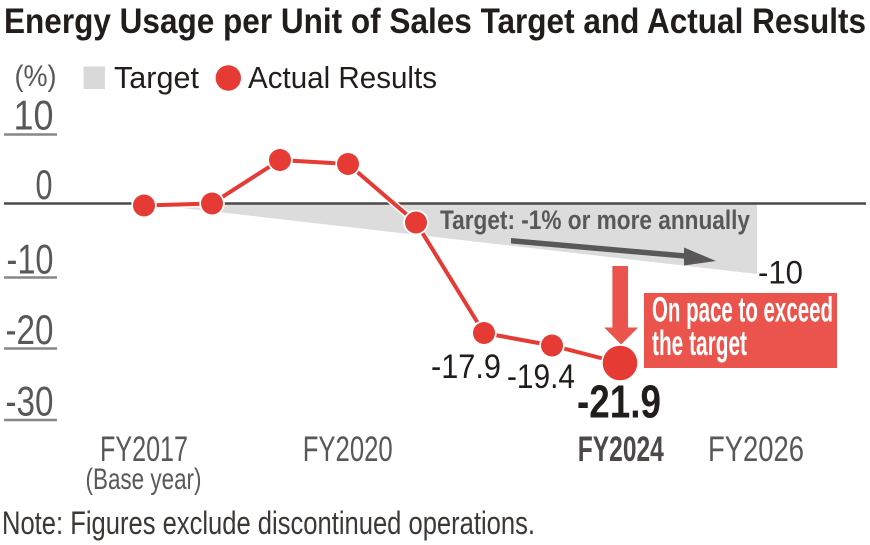  I want to click on svg-text: (Base year), so click(144, 479).